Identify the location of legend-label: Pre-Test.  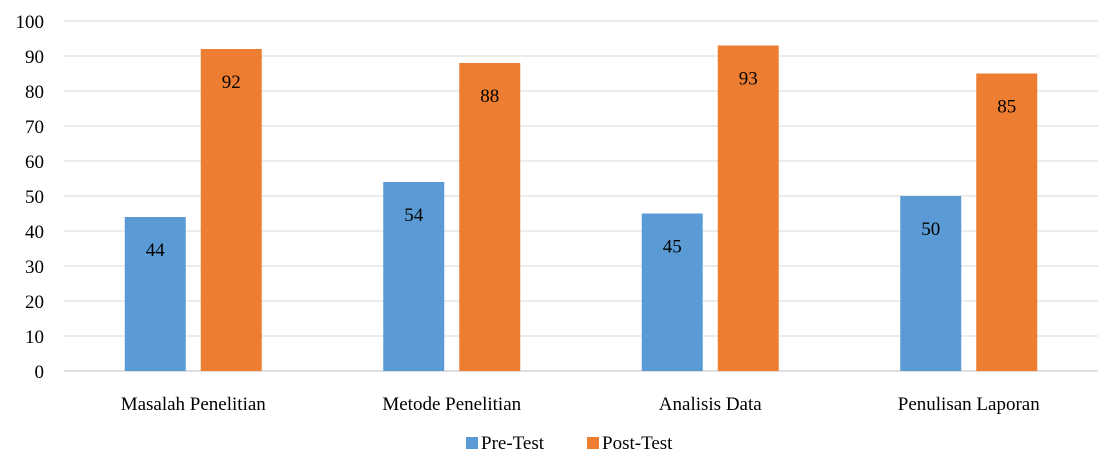
(513, 443).